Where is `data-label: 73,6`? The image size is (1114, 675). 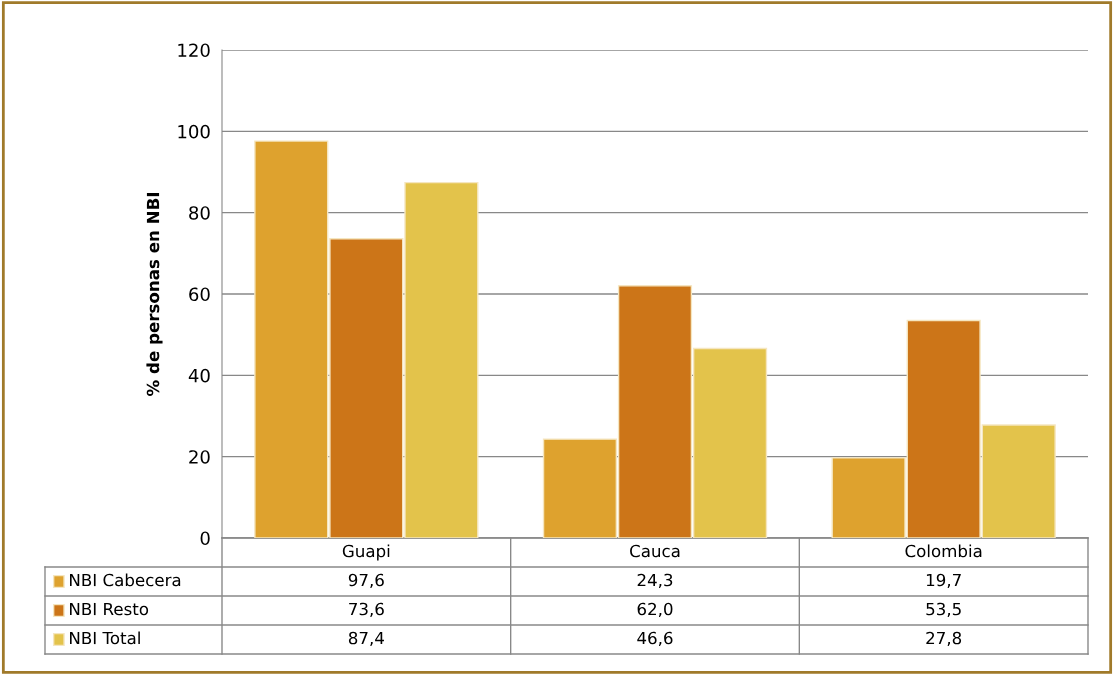
data-label: 73,6 is located at coordinates (366, 610).